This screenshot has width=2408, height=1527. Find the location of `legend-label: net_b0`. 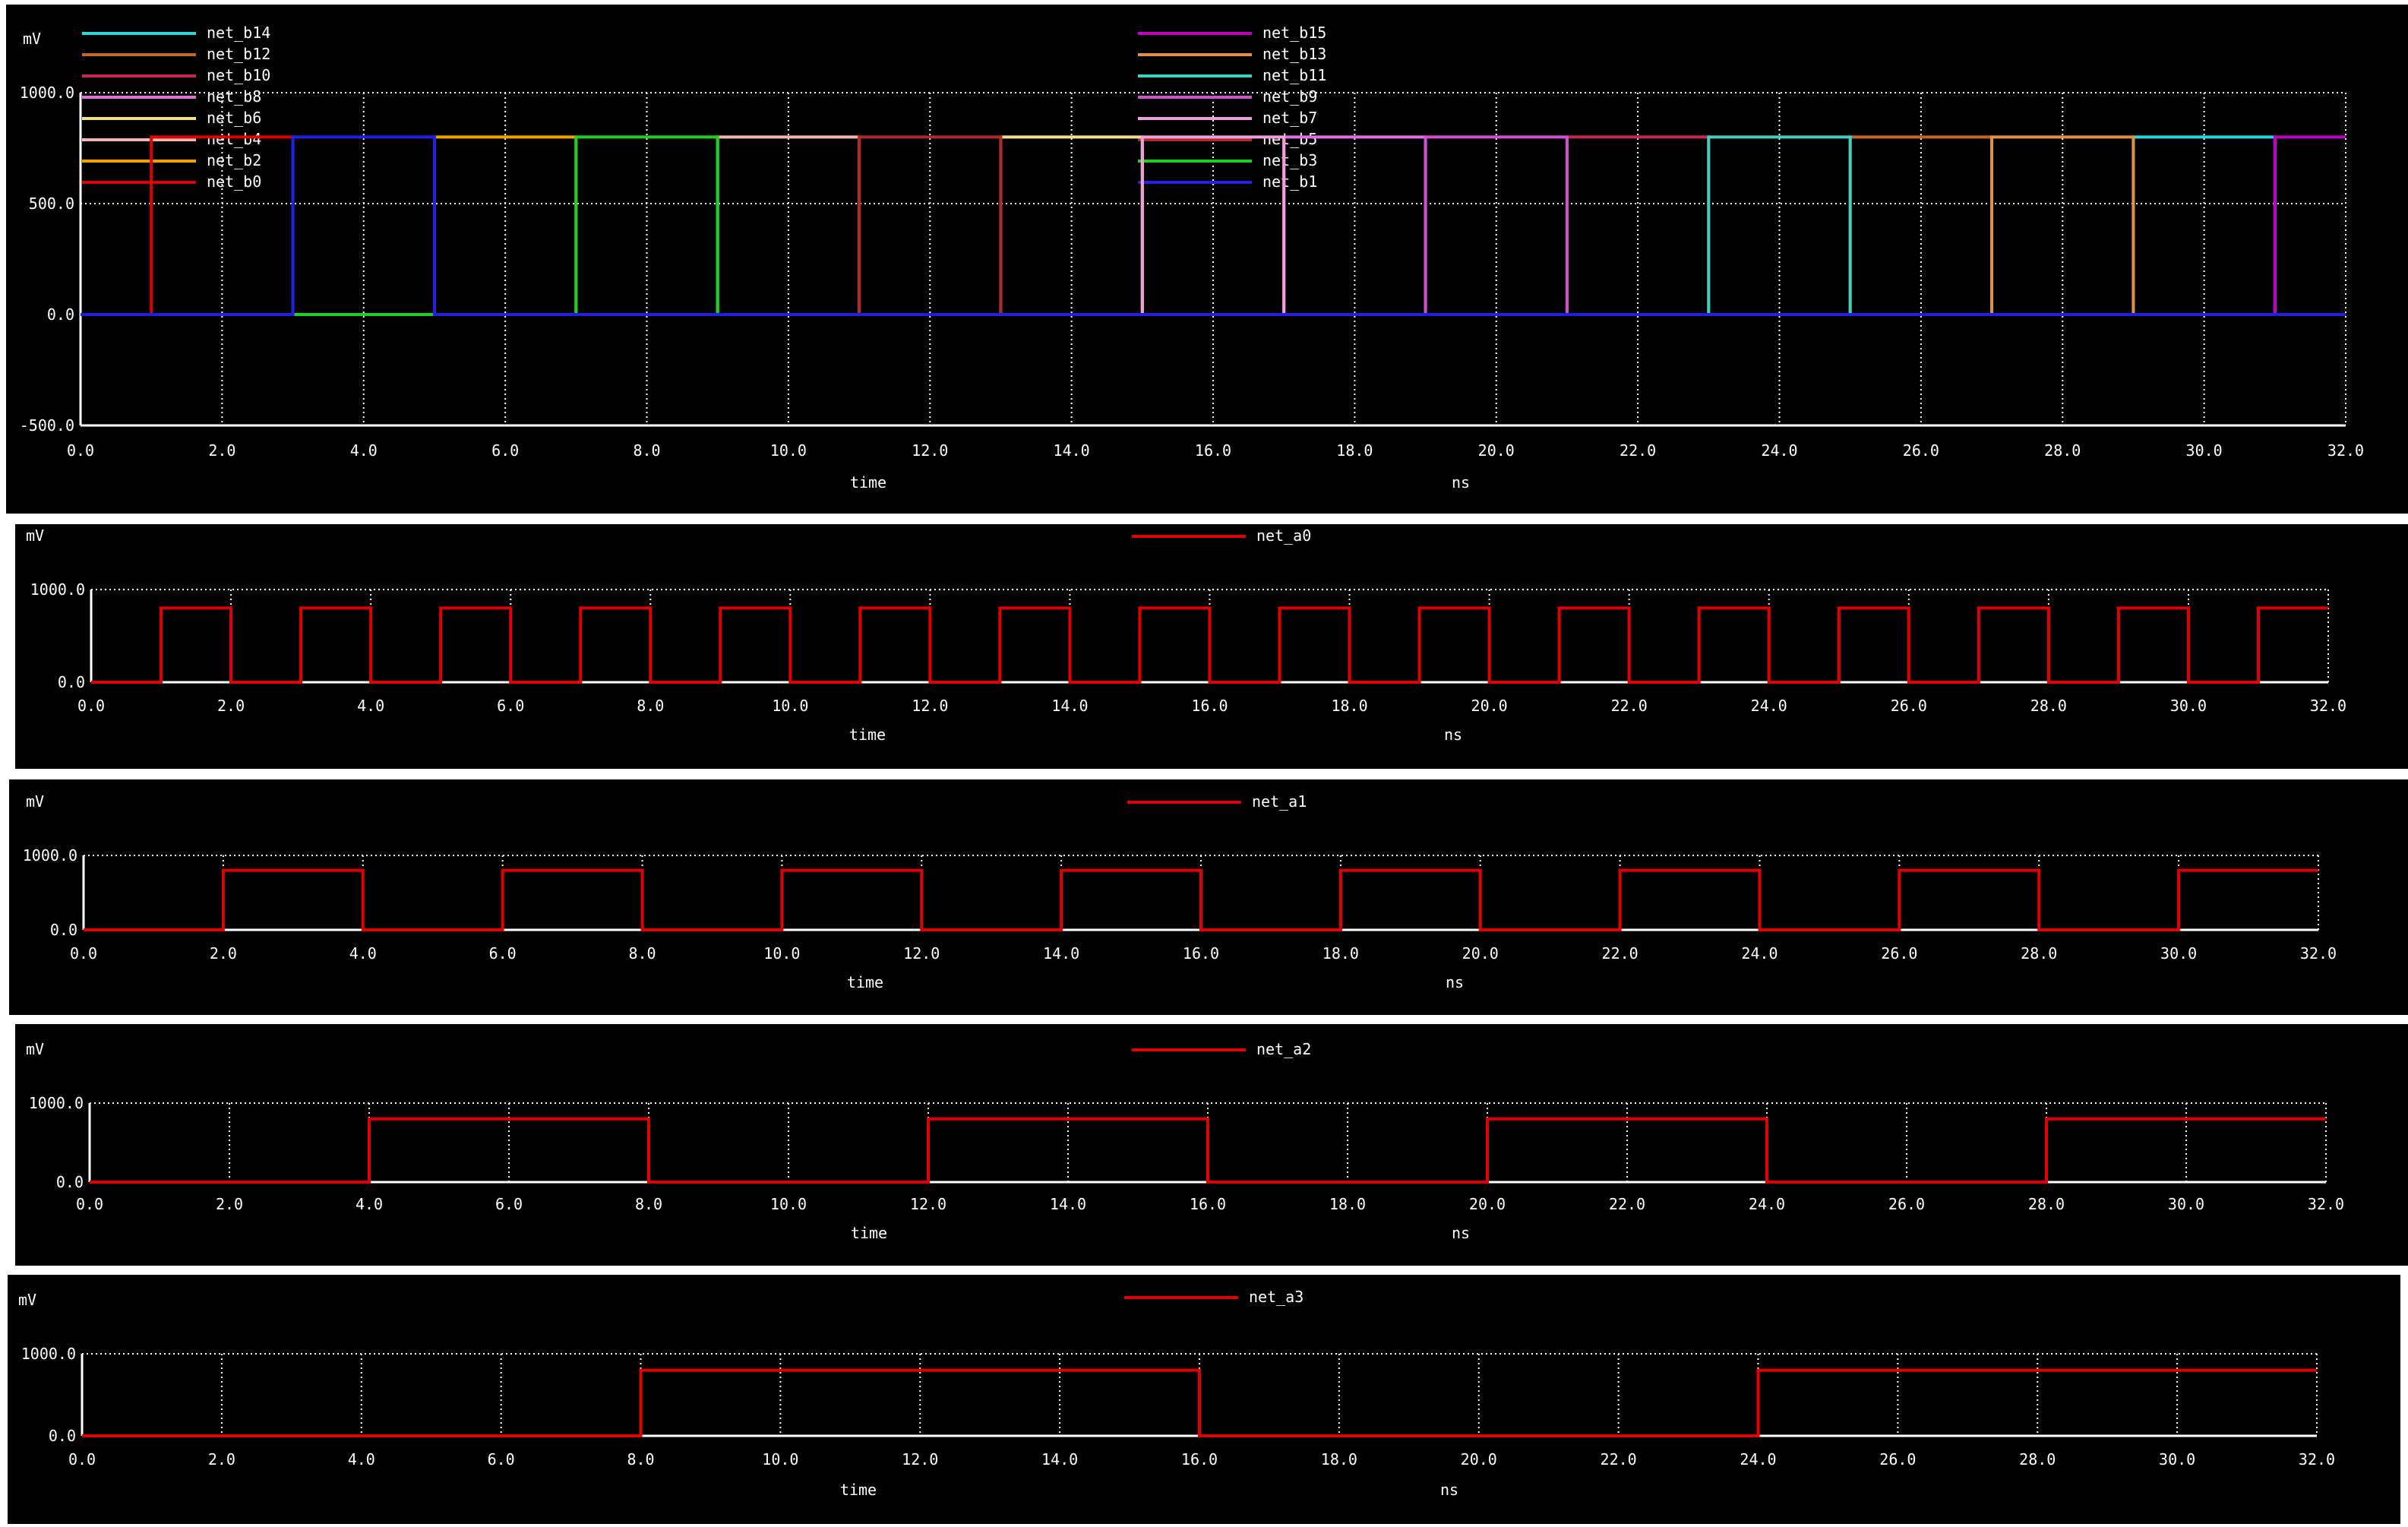

legend-label: net_b0 is located at coordinates (234, 181).